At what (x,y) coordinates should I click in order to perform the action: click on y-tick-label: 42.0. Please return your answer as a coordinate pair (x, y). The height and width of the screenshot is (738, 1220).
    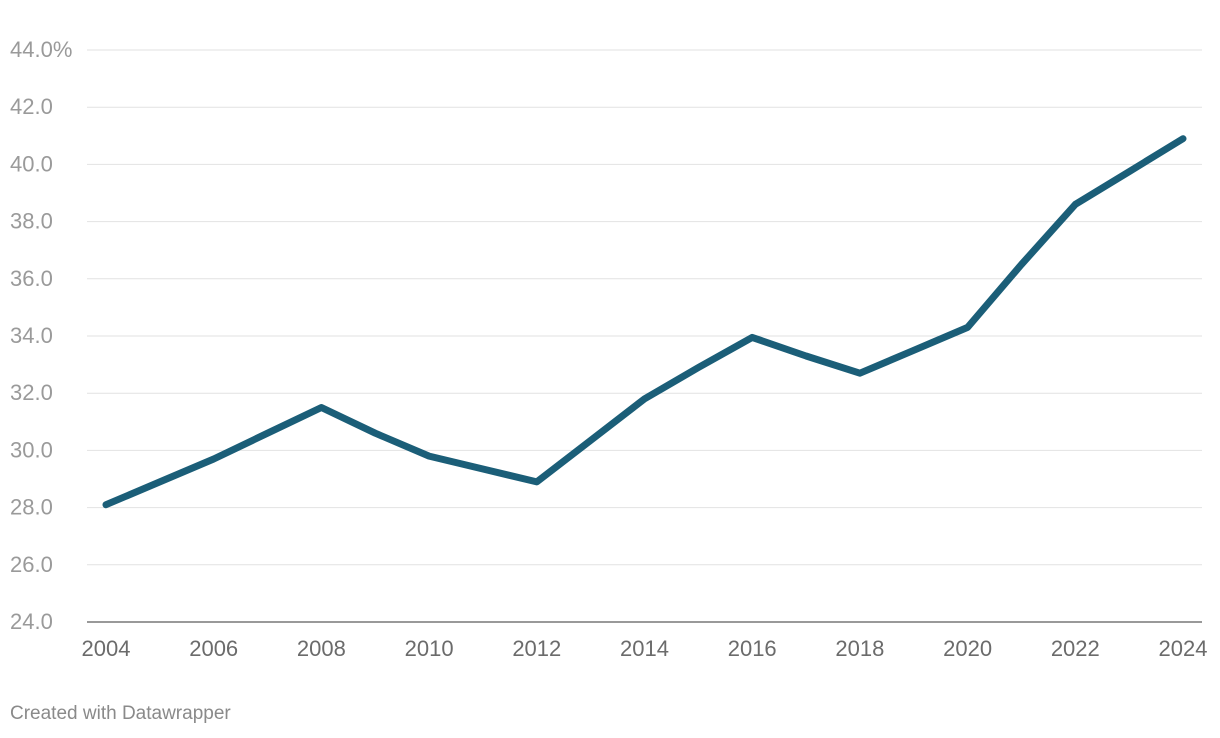
    Looking at the image, I should click on (31, 106).